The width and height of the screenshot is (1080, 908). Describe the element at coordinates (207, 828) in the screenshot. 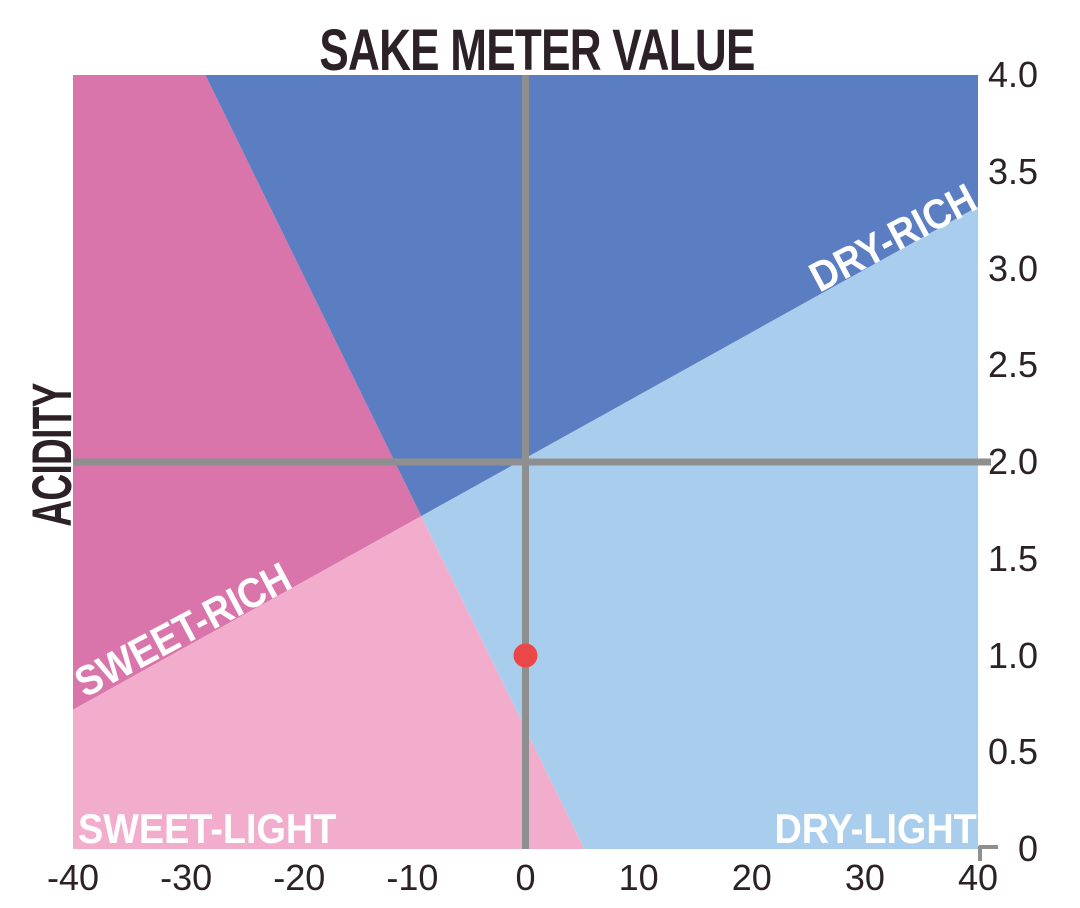

I see `region-label-sweet-light: SWEET-LIGHT` at that location.